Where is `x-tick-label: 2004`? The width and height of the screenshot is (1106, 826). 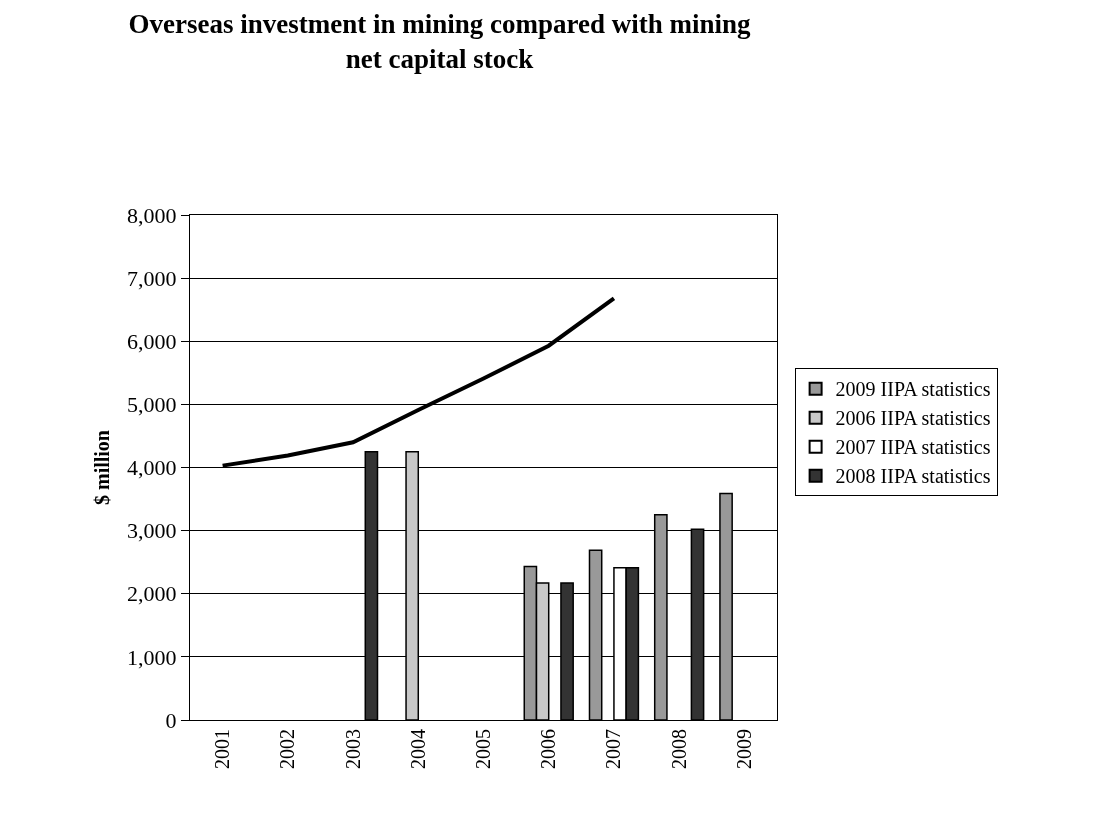
x-tick-label: 2004 is located at coordinates (417, 749).